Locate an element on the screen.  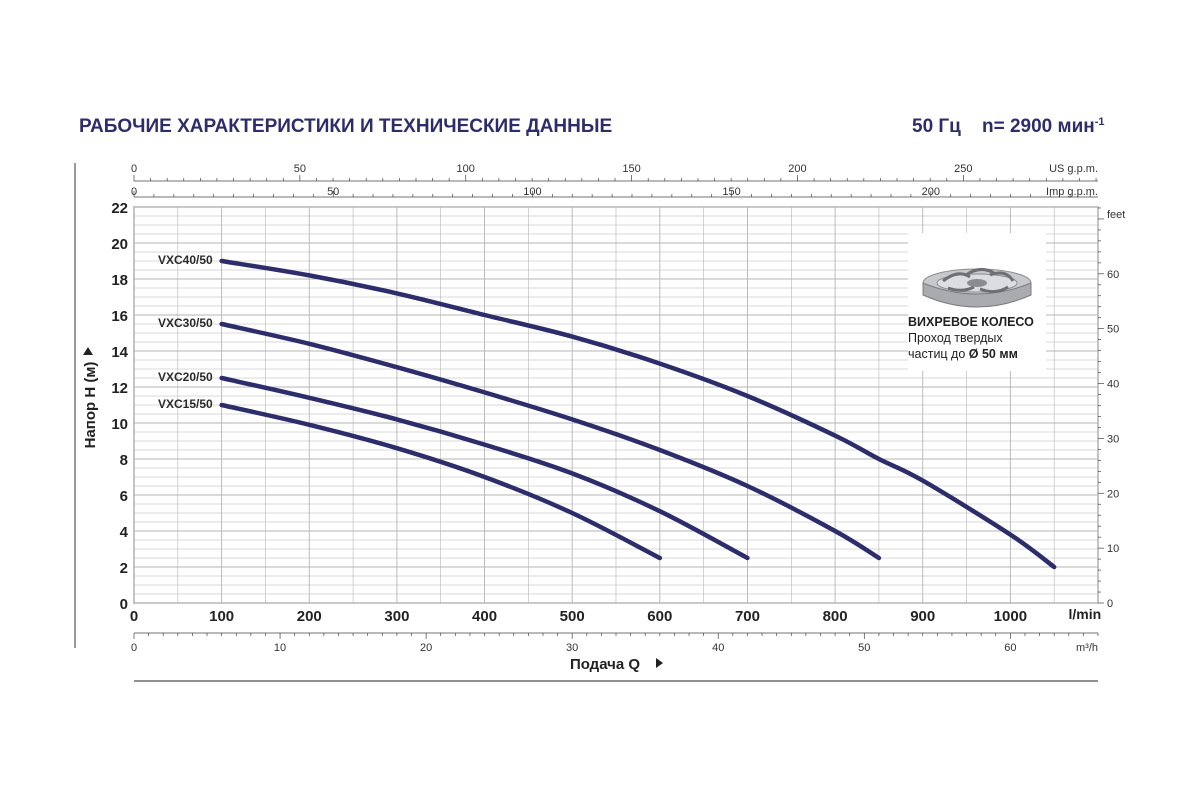
imp-gpm-tick-label: 0 is located at coordinates (134, 192).